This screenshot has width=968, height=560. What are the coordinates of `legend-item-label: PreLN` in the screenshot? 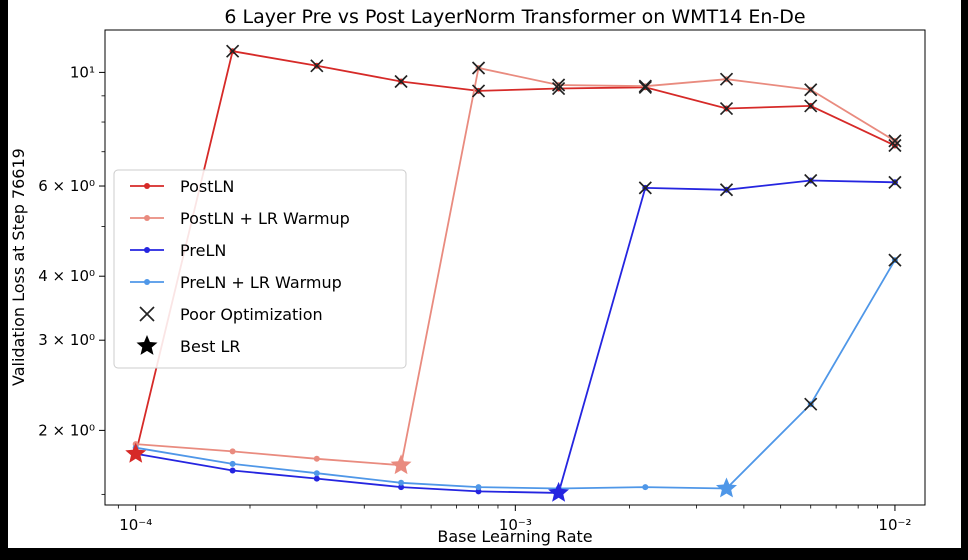 It's located at (203, 250).